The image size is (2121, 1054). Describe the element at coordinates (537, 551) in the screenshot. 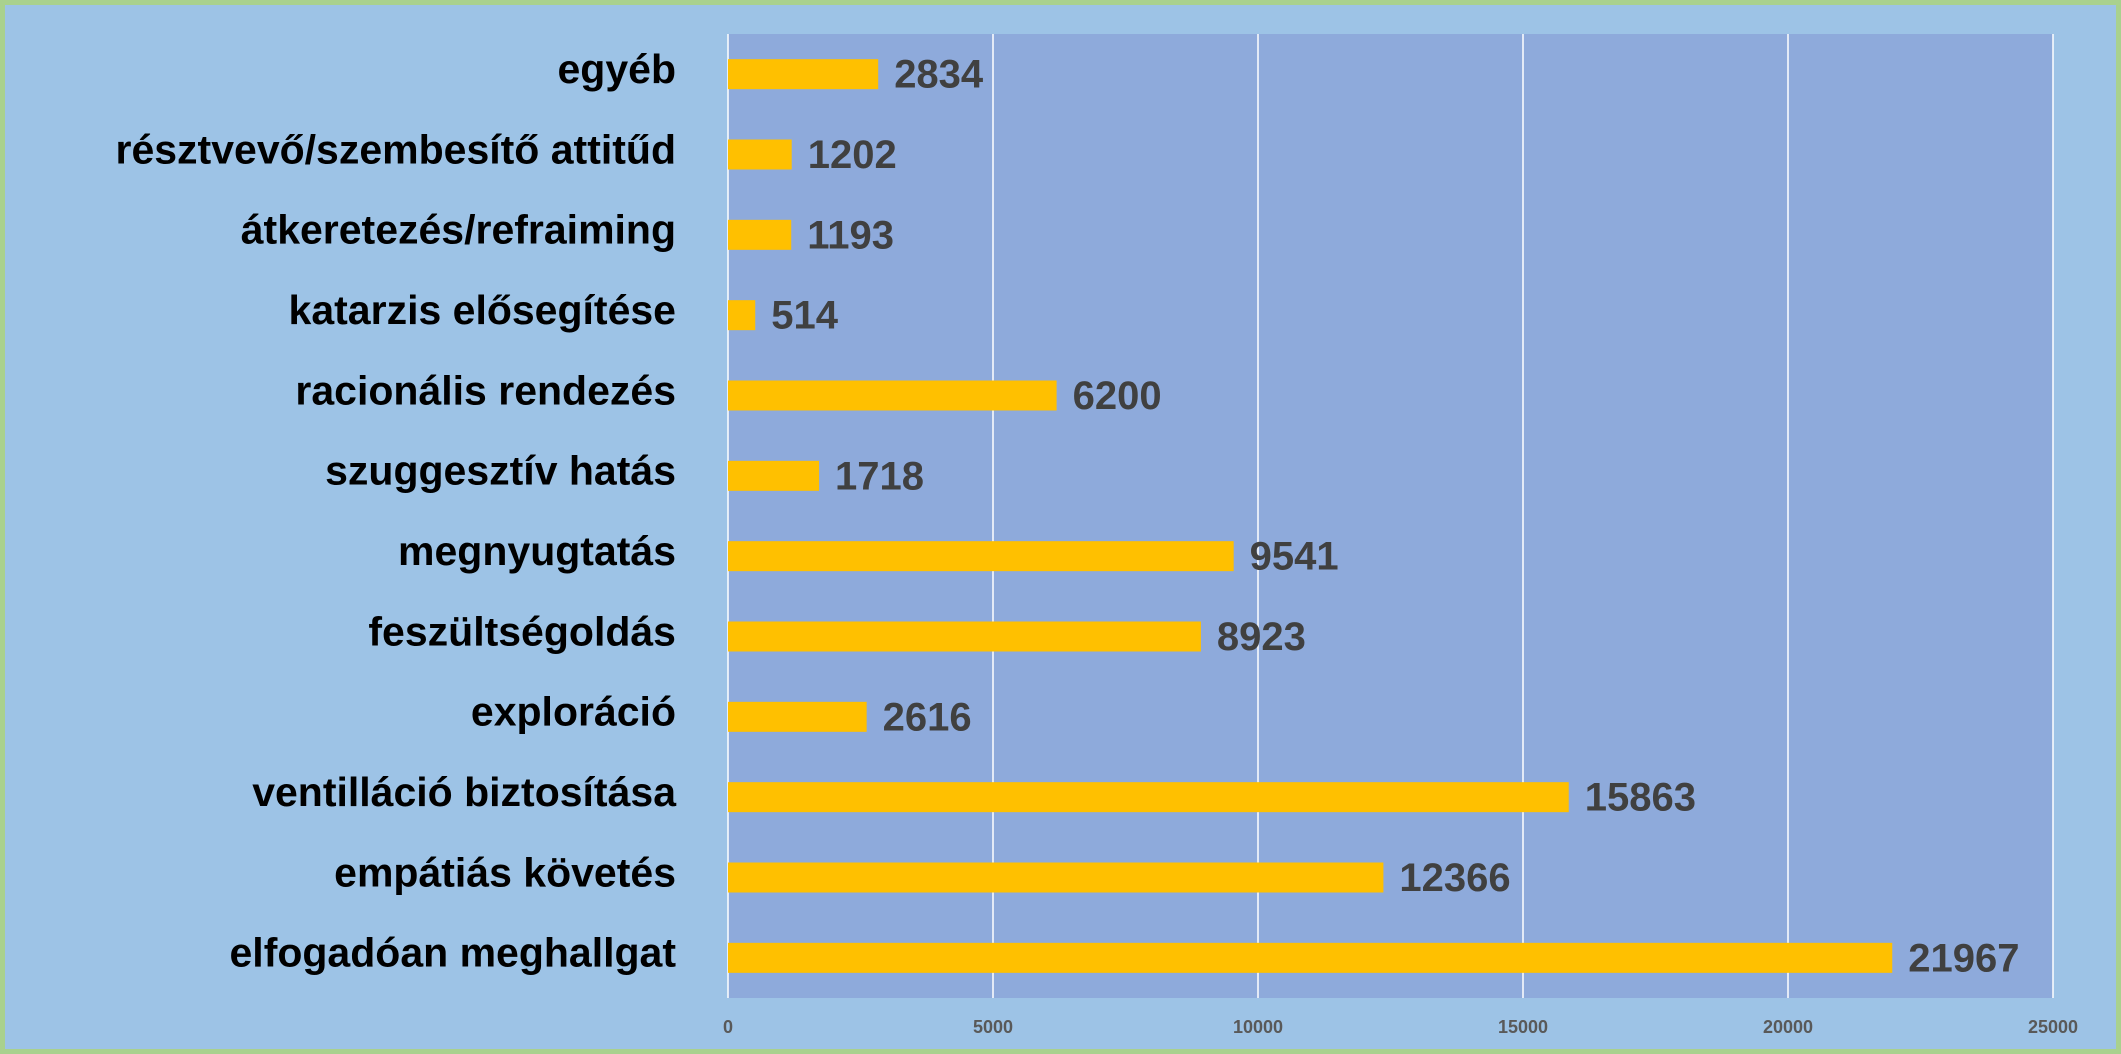

I see `y-tick-label: megnyugtatás` at that location.